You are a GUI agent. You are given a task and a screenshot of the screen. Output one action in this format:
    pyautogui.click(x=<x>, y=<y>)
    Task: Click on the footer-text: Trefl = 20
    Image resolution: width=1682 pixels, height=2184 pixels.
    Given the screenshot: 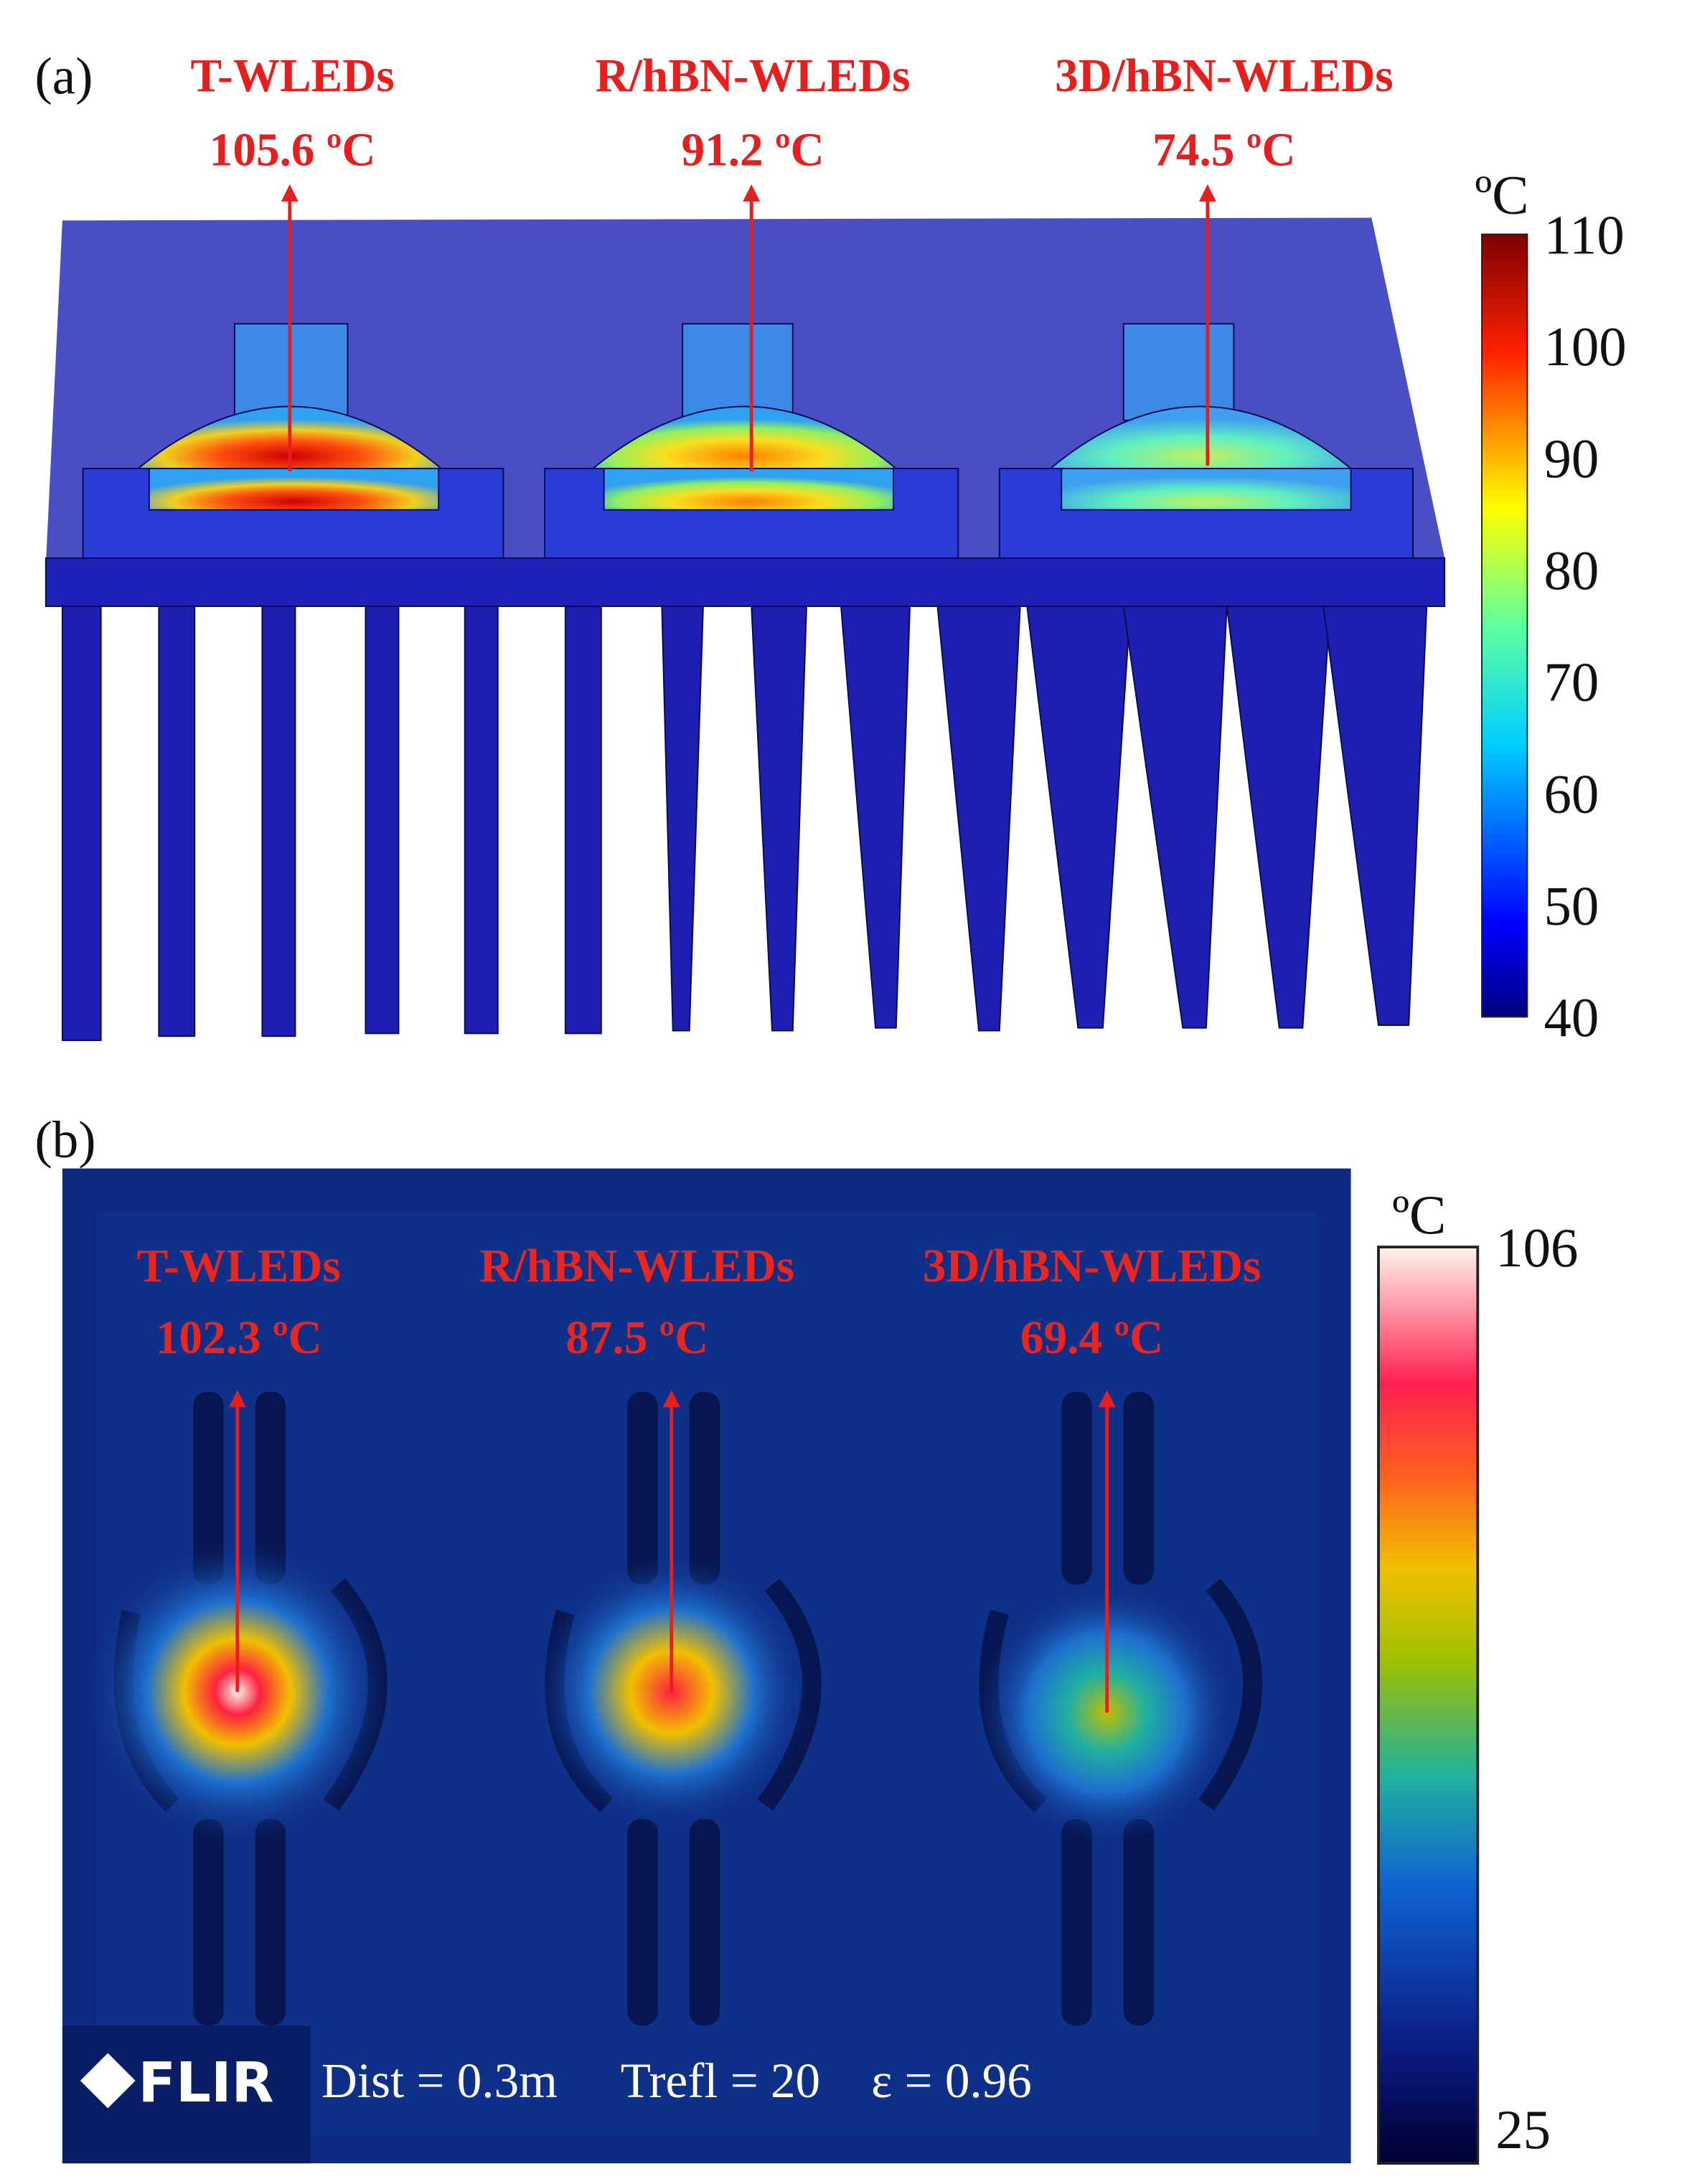 What is the action you would take?
    pyautogui.click(x=720, y=2080)
    